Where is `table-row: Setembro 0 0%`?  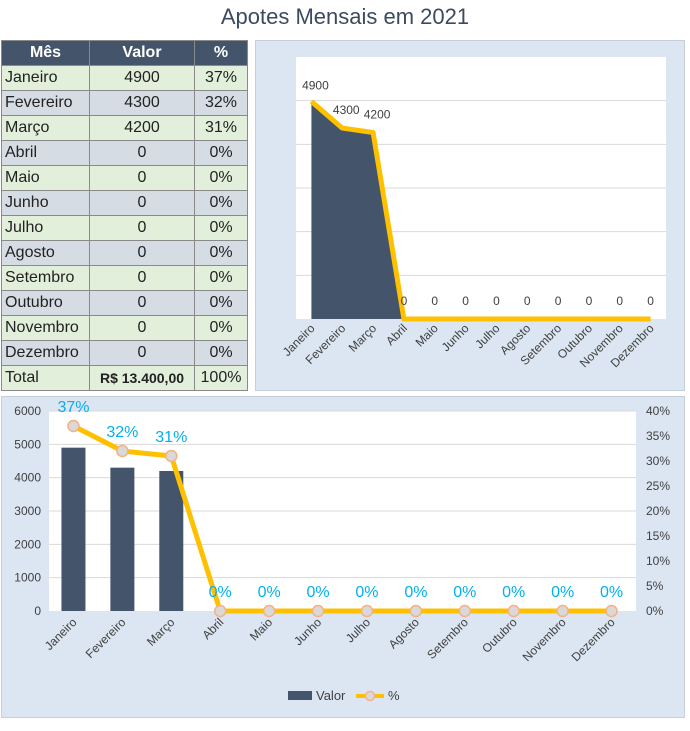
table-row: Setembro 0 0% is located at coordinates (124, 278).